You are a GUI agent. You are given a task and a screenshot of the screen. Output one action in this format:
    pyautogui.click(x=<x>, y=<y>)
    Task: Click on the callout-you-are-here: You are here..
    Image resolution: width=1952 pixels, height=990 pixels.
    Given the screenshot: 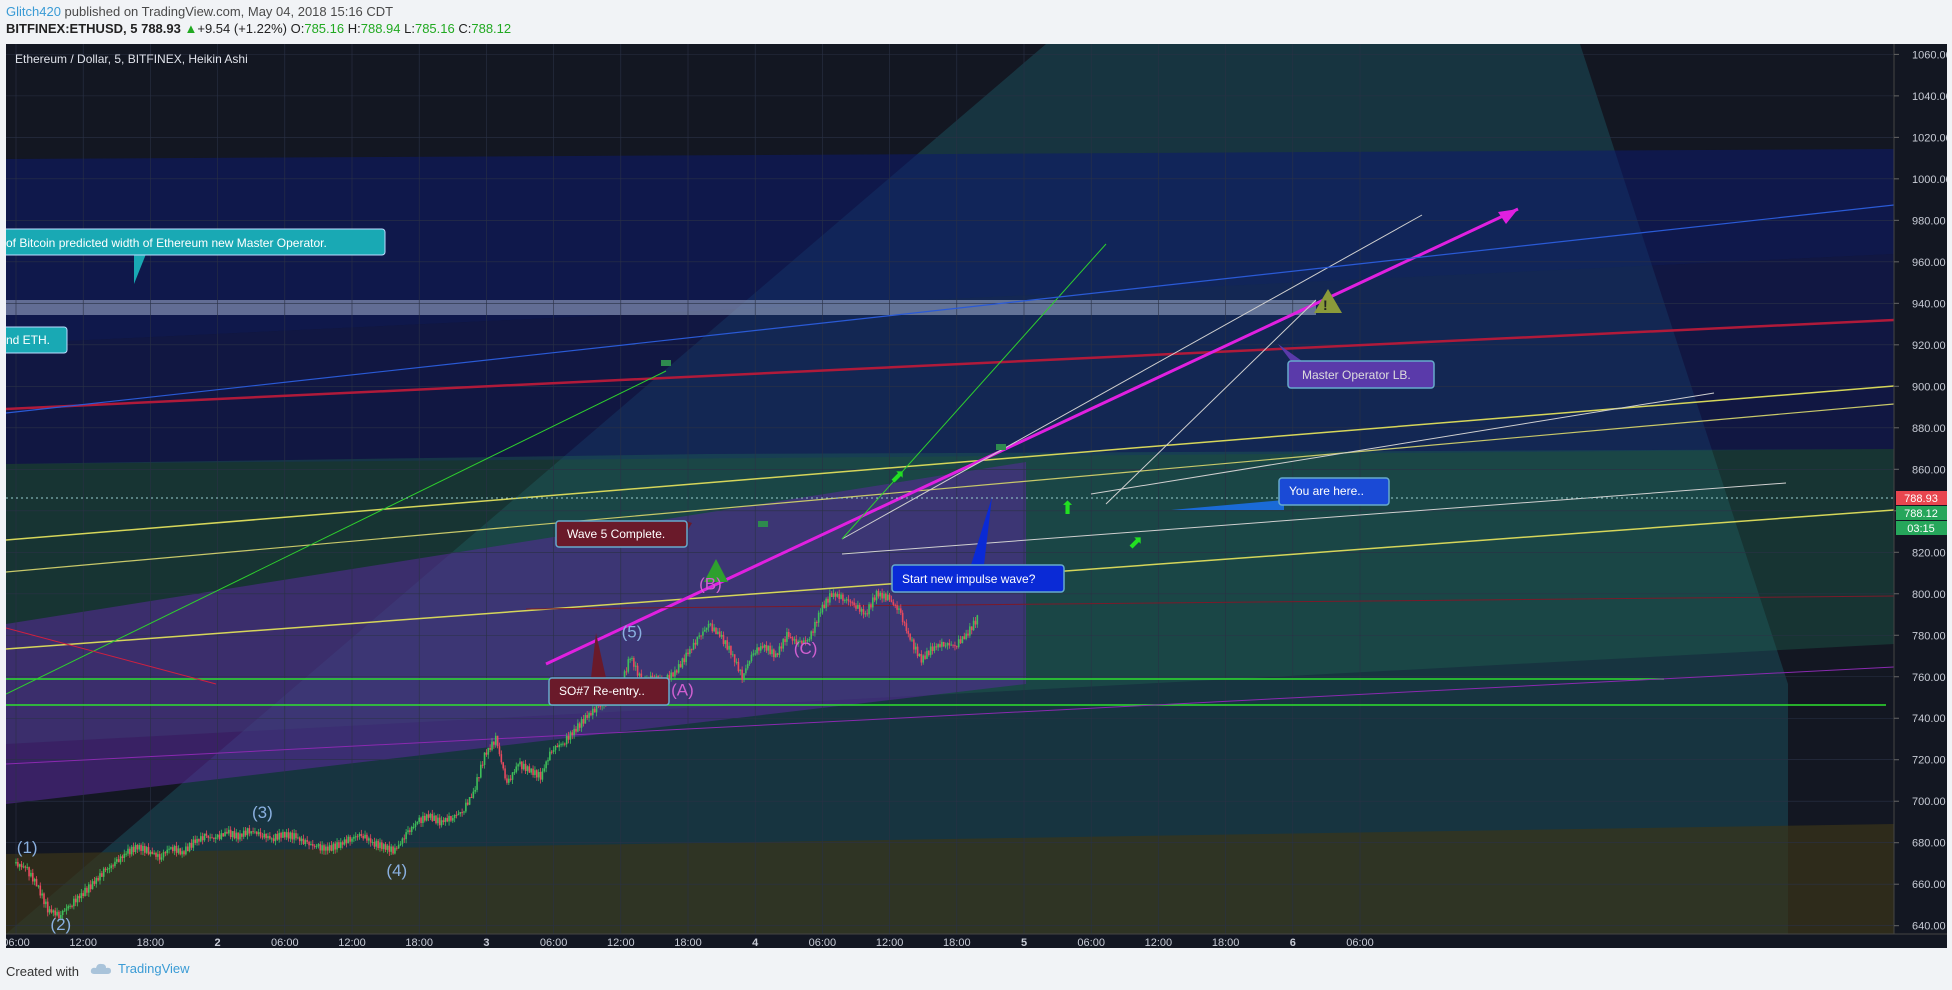 What is the action you would take?
    pyautogui.click(x=1280, y=493)
    